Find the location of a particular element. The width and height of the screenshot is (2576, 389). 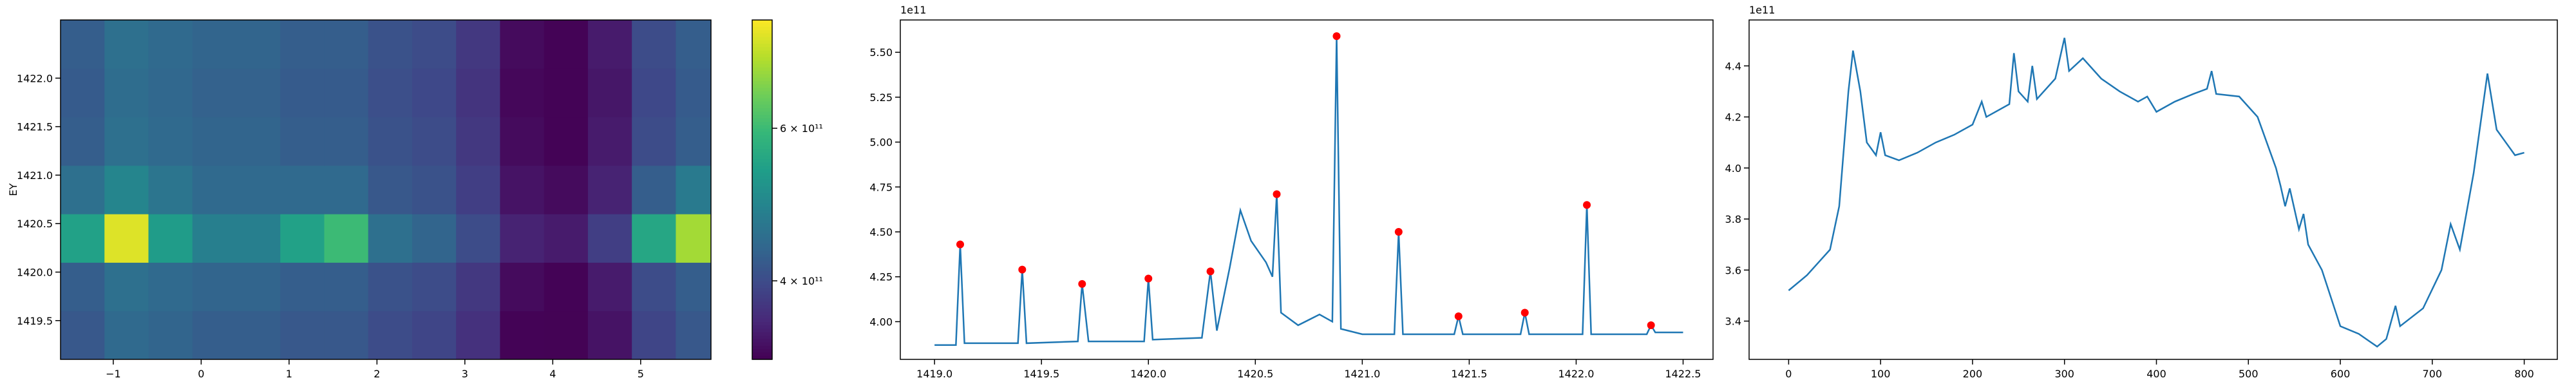

x-tick-label: 400 is located at coordinates (2156, 374).